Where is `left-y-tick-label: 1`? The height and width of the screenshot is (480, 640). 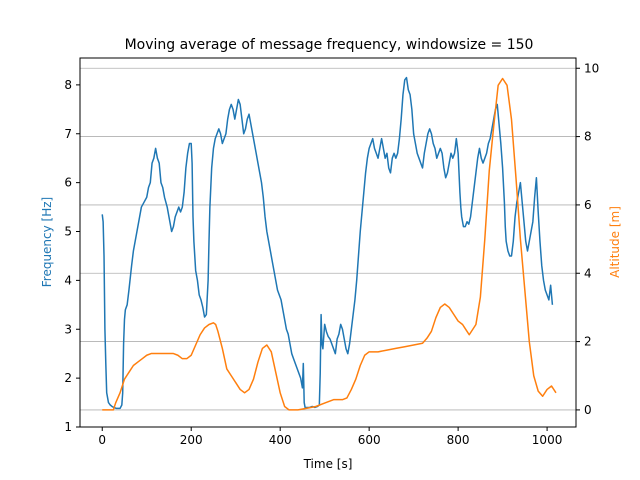 left-y-tick-label: 1 is located at coordinates (68, 427).